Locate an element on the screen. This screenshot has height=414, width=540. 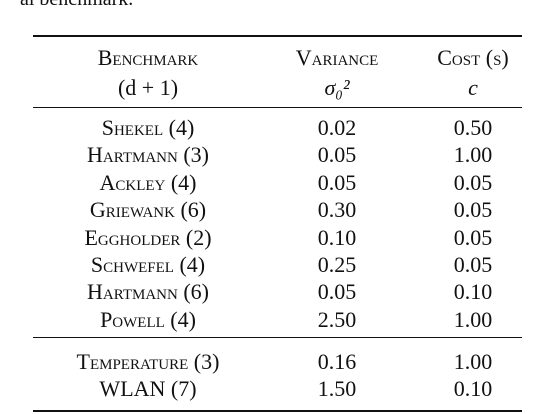
benchmark-name: Eggholder (2) is located at coordinates (148, 237).